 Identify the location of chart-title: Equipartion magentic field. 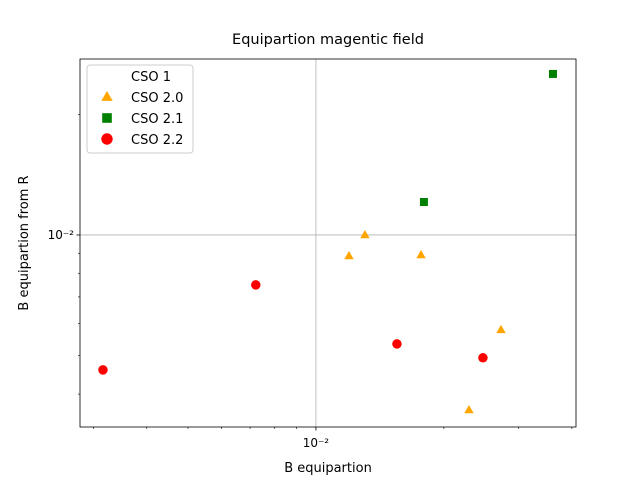
(328, 40).